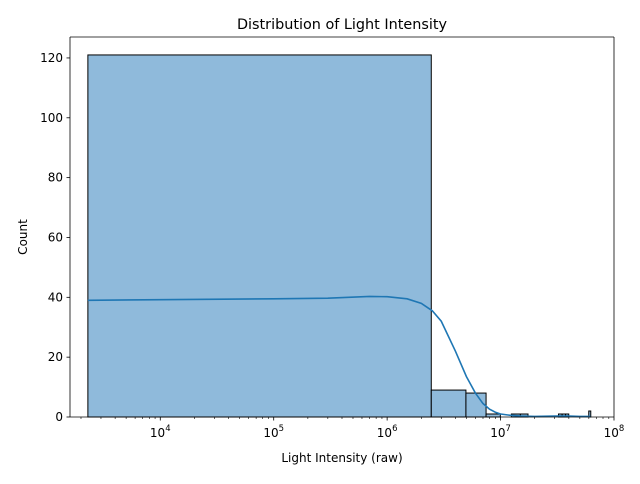  I want to click on y-tick-label-4: 80, so click(55, 178).